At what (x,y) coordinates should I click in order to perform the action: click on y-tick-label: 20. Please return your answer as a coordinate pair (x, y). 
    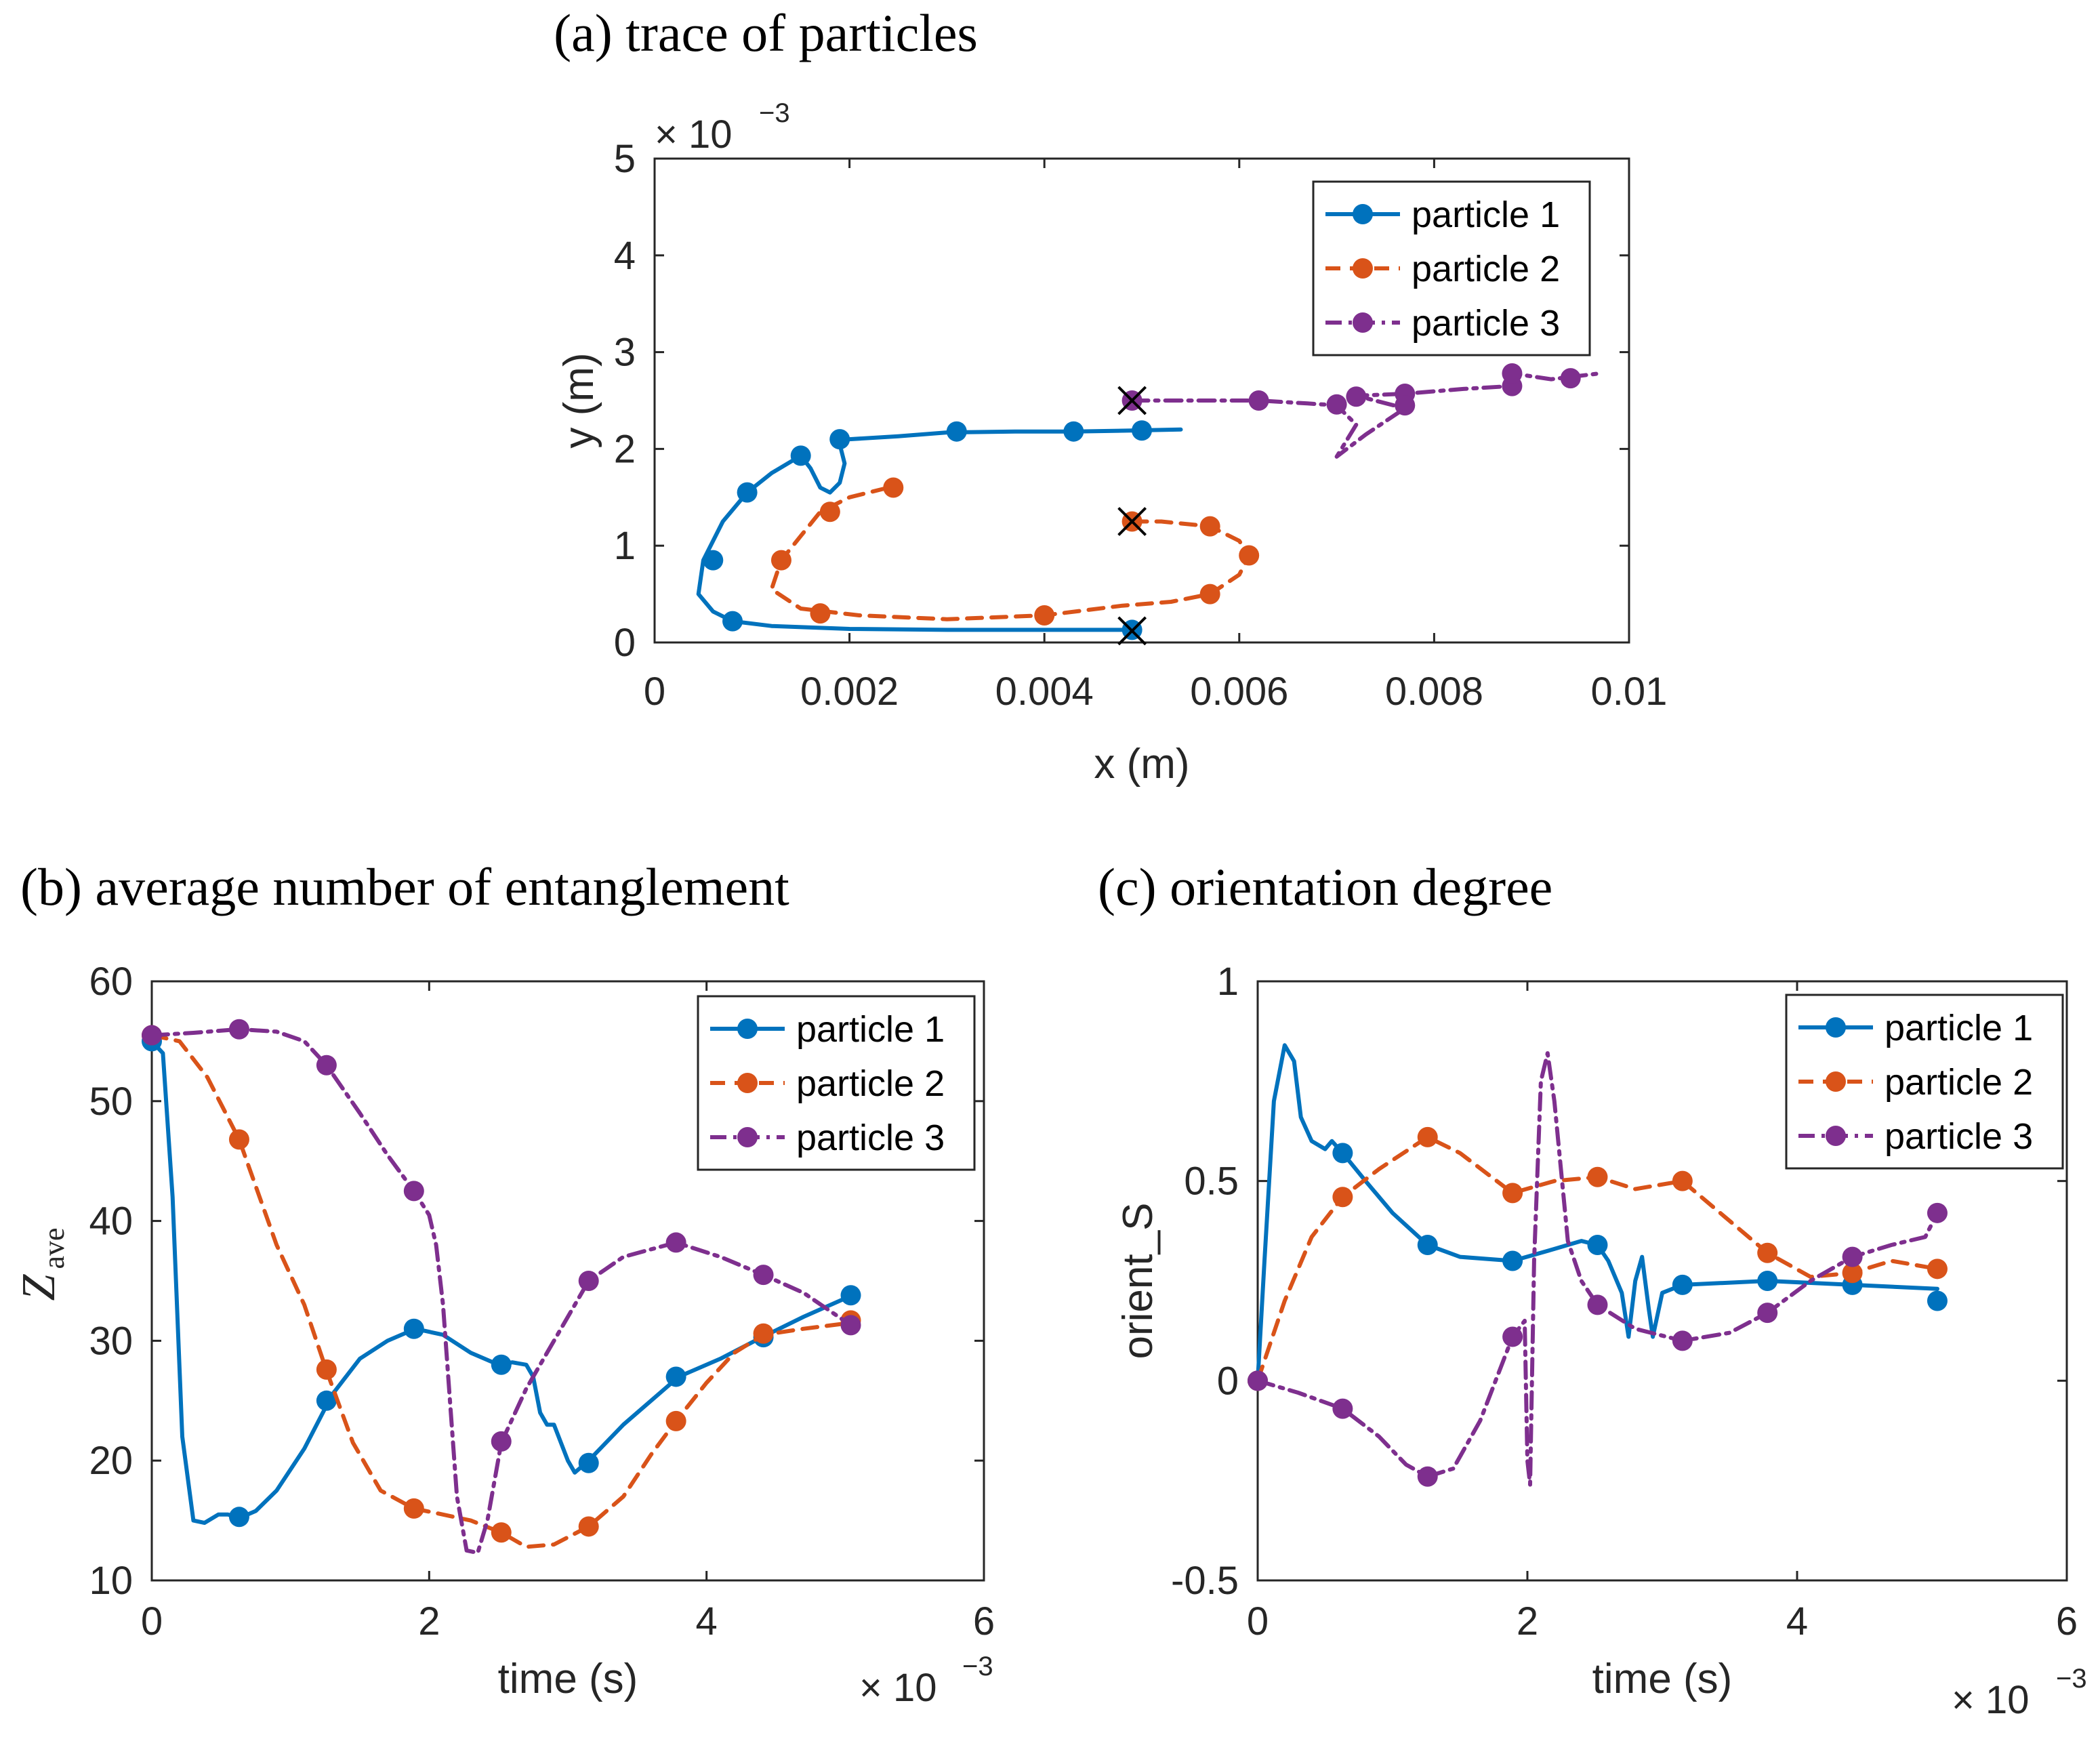
    Looking at the image, I should click on (111, 1461).